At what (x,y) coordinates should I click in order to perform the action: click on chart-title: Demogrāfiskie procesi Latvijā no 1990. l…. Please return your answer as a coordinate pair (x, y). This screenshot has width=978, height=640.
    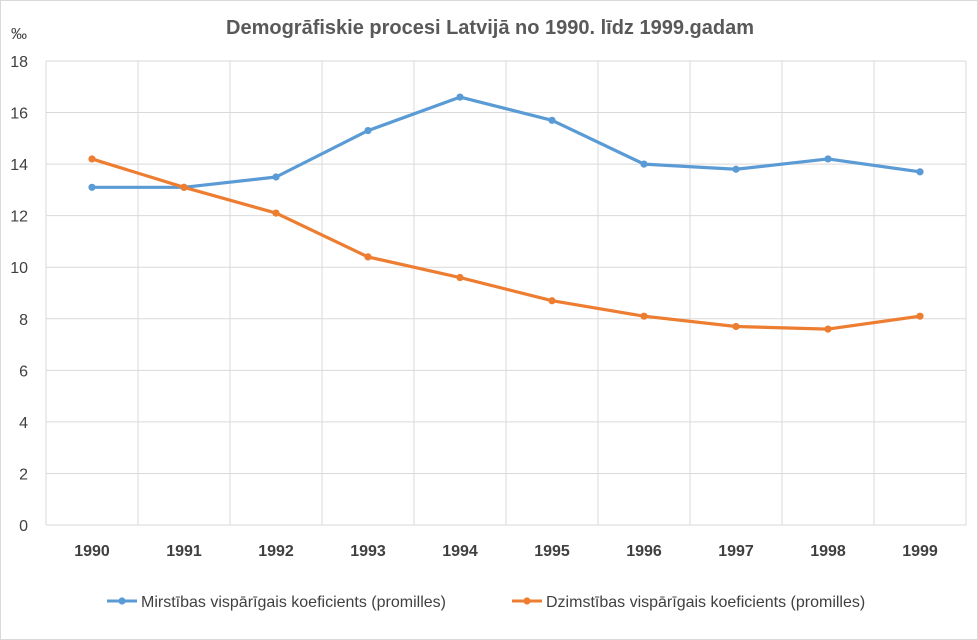
    Looking at the image, I should click on (490, 28).